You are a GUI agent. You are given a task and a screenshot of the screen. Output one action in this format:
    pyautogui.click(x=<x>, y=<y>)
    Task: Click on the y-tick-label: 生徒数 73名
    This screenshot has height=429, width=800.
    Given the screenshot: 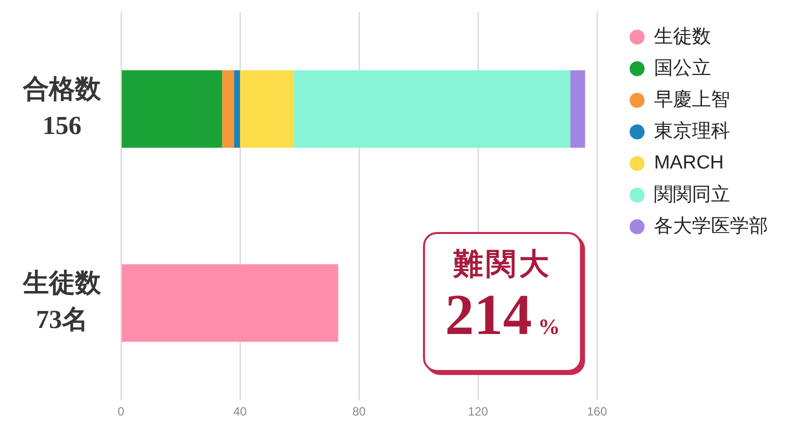 What is the action you would take?
    pyautogui.click(x=62, y=301)
    